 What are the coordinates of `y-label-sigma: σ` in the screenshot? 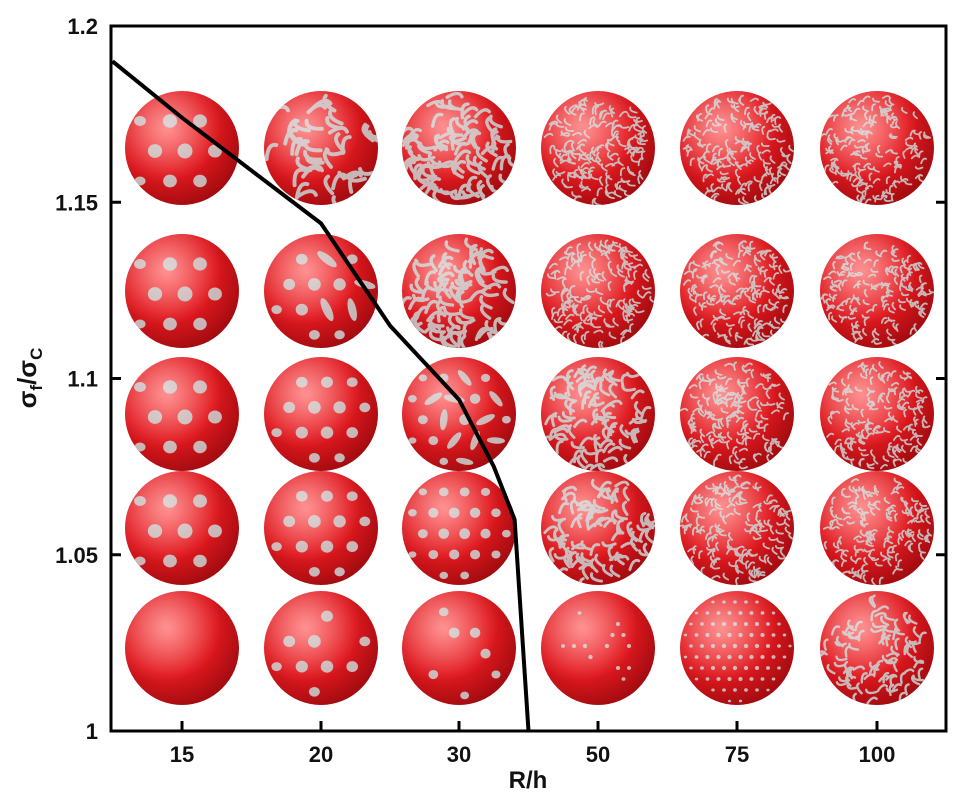 It's located at (27, 399).